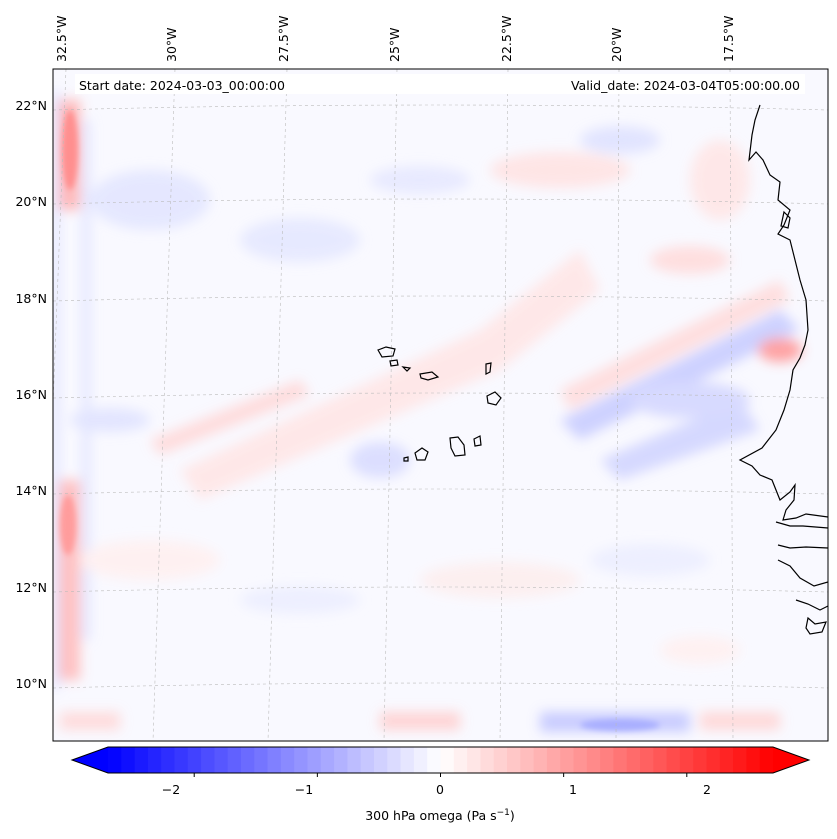  Describe the element at coordinates (791, 760) in the screenshot. I see `colorbar-extend-high` at that location.